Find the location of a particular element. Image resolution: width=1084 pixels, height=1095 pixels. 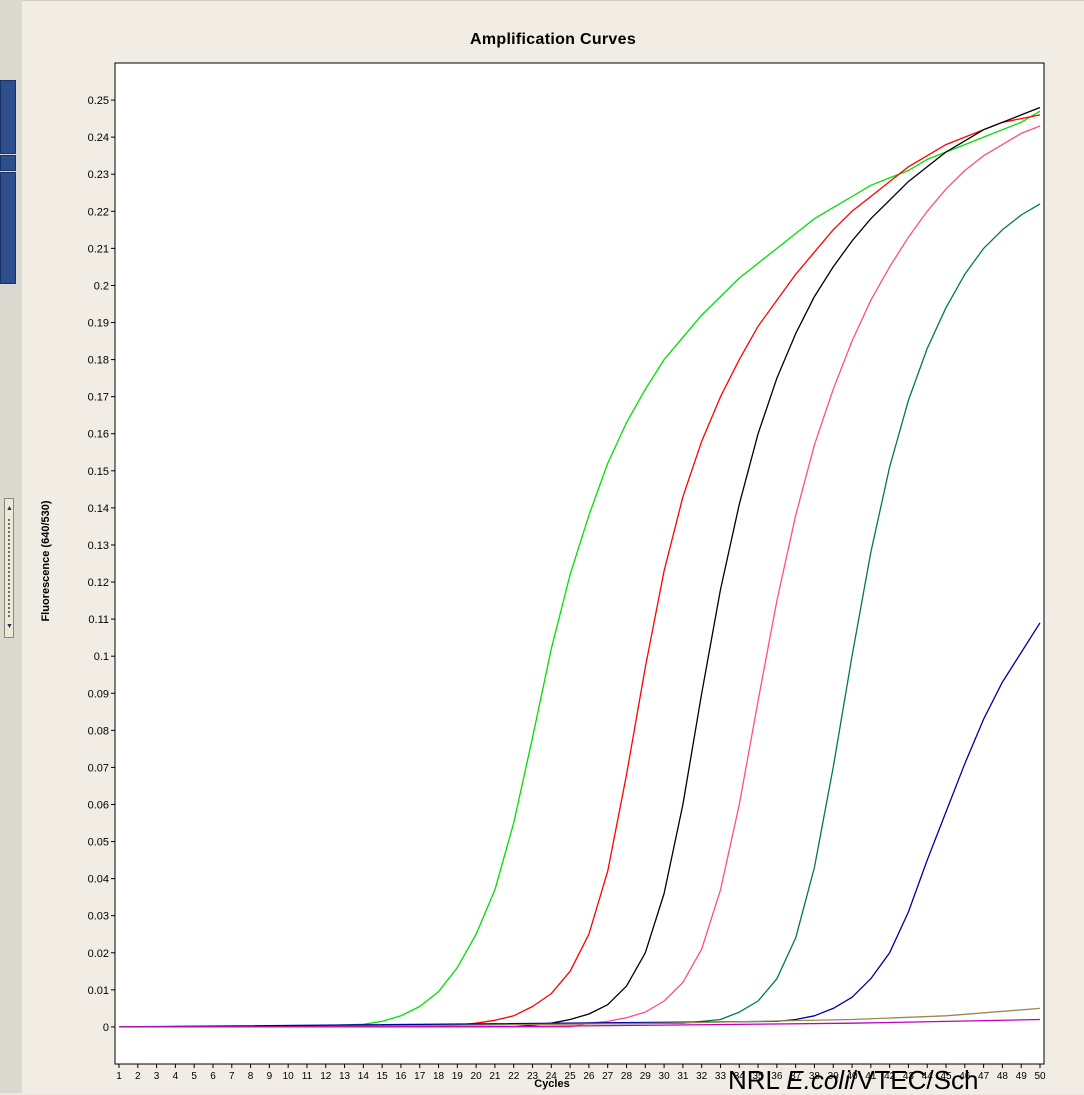

x-tick-label: 47 is located at coordinates (984, 1076).